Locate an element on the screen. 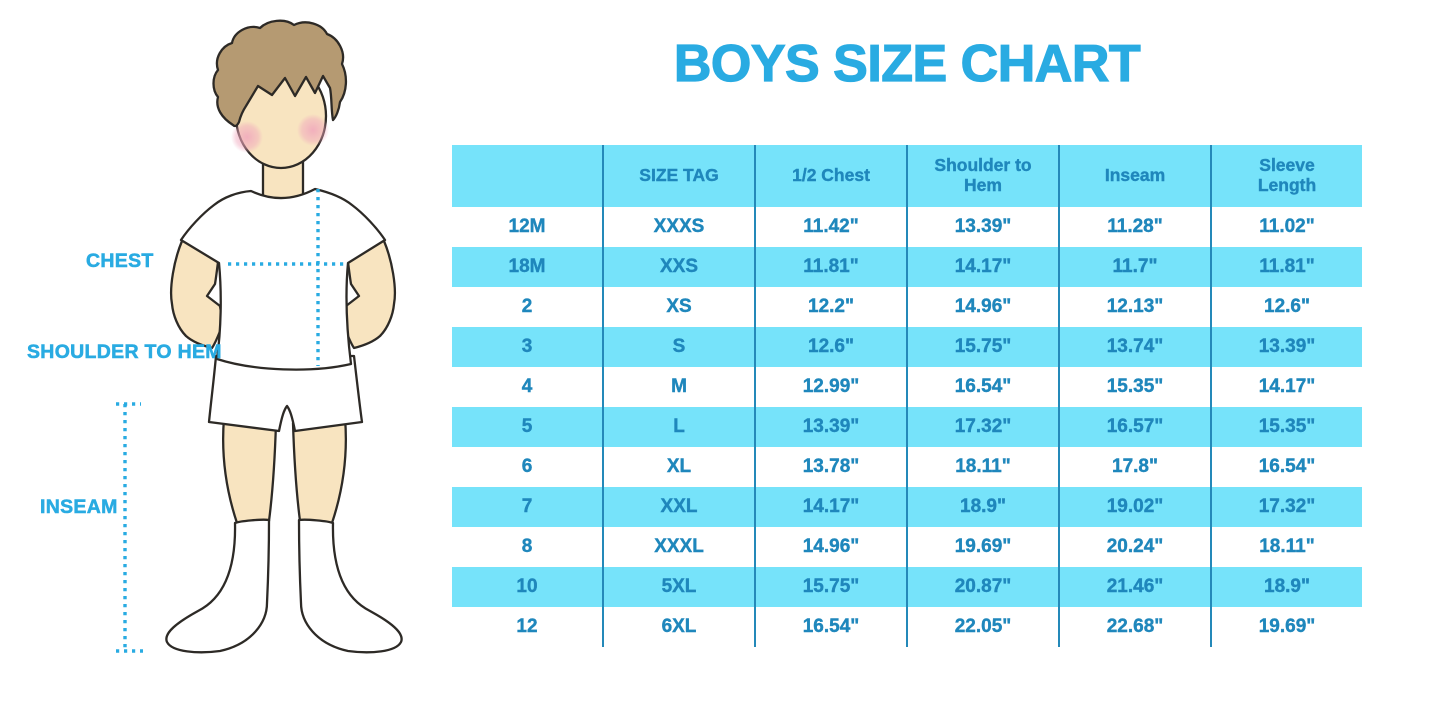 The height and width of the screenshot is (723, 1445). cell-shoulder-to-hem: 18.9" is located at coordinates (982, 507).